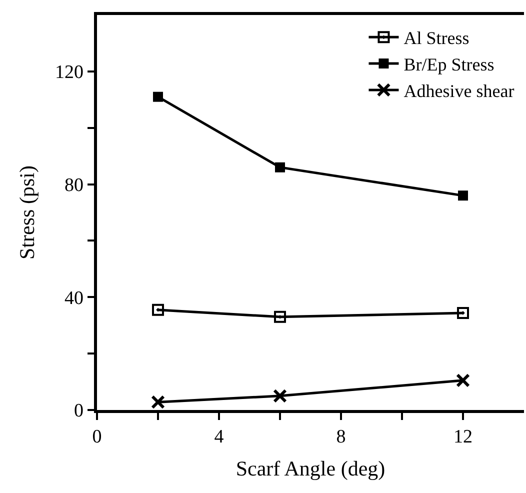  Describe the element at coordinates (341, 437) in the screenshot. I see `x-tick-label: 8` at that location.